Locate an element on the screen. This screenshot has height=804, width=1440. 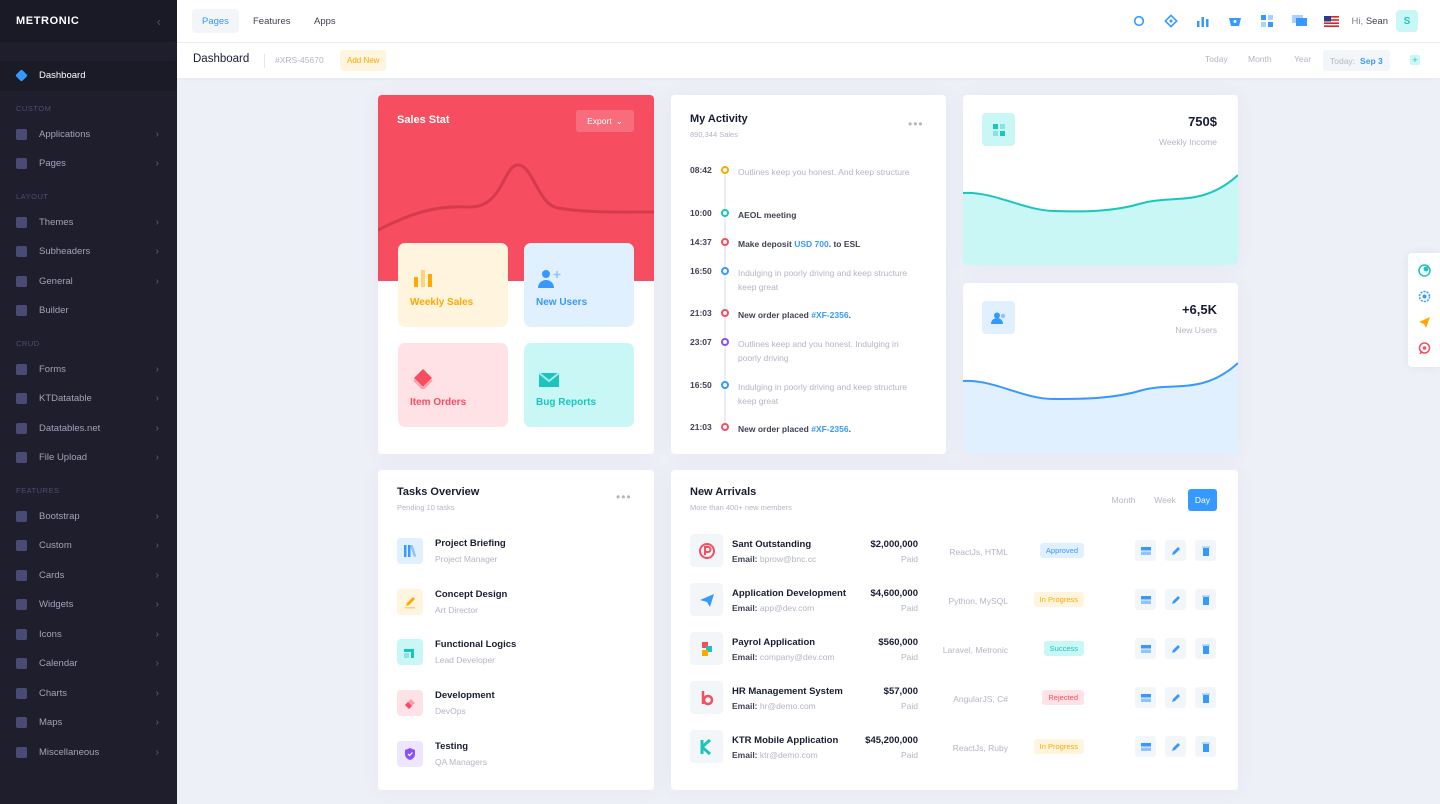
range-month-button: Month is located at coordinates (1260, 59).